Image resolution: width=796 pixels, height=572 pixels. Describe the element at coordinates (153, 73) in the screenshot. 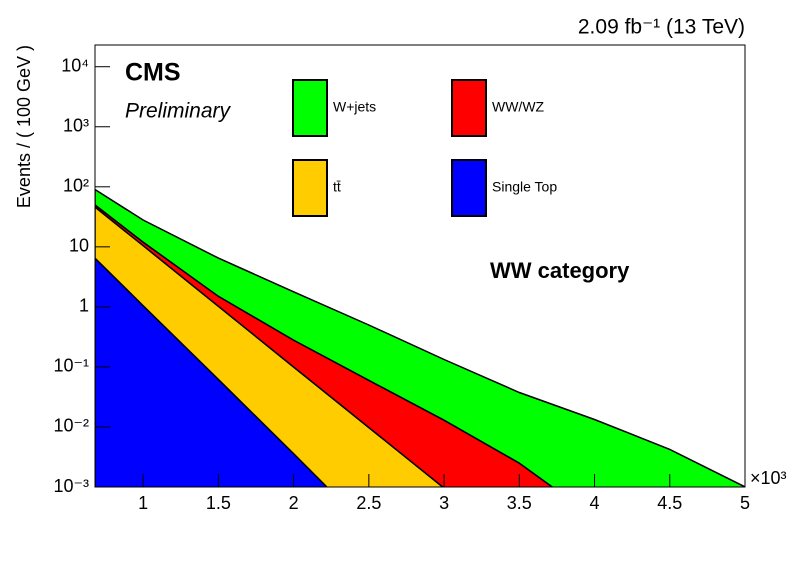

I see `experiment-label: CMS` at that location.